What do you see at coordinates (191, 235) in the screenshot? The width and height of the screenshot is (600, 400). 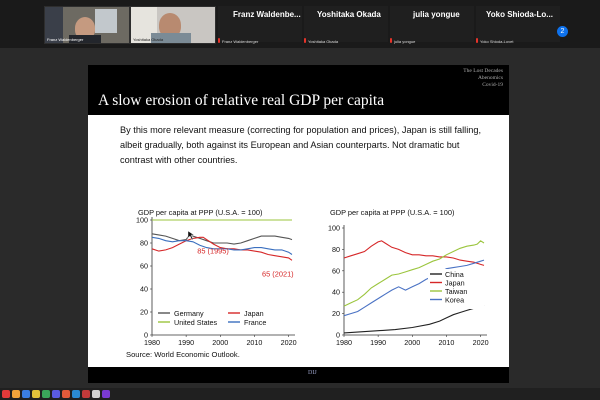 I see `mouse-cursor-icon` at bounding box center [191, 235].